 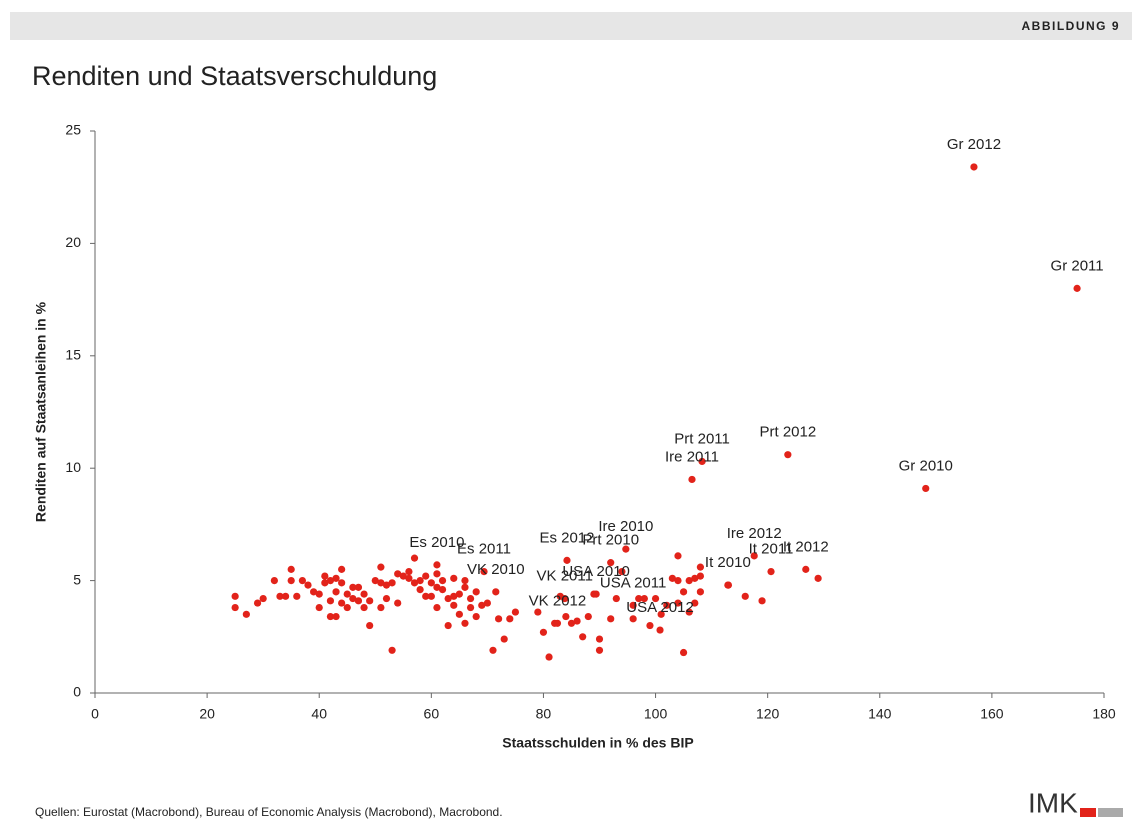 What do you see at coordinates (558, 600) in the screenshot?
I see `point-label: VK 2012` at bounding box center [558, 600].